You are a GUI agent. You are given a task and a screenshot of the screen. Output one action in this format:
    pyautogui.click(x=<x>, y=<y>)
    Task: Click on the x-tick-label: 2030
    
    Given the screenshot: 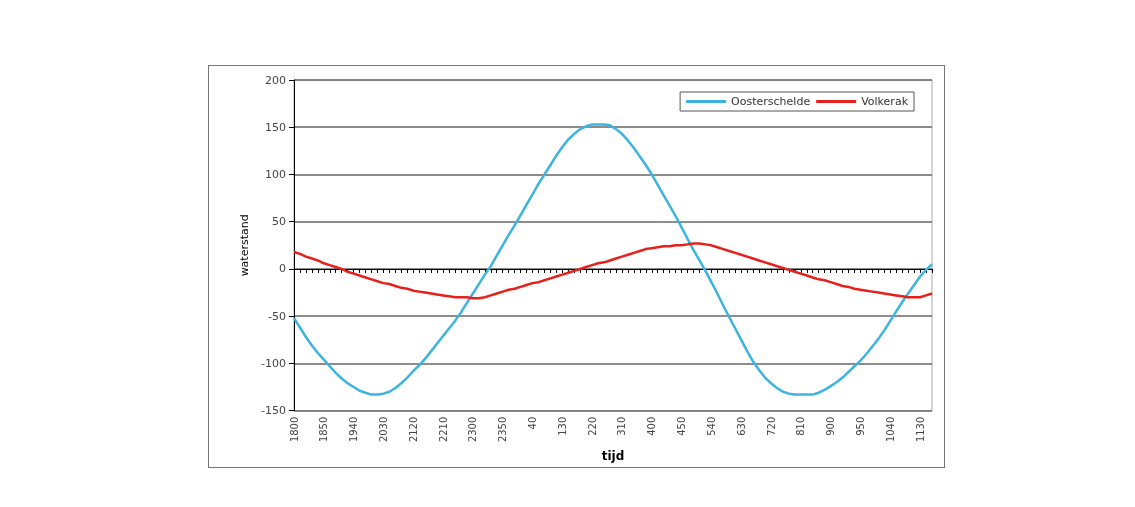 What is the action you would take?
    pyautogui.click(x=383, y=429)
    